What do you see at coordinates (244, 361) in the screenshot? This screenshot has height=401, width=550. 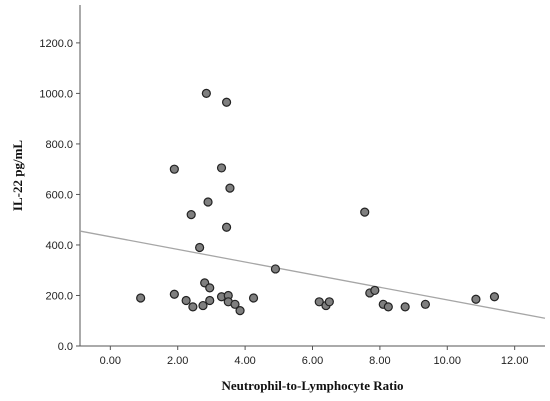 I see `x-tick-label: 4.00` at bounding box center [244, 361].